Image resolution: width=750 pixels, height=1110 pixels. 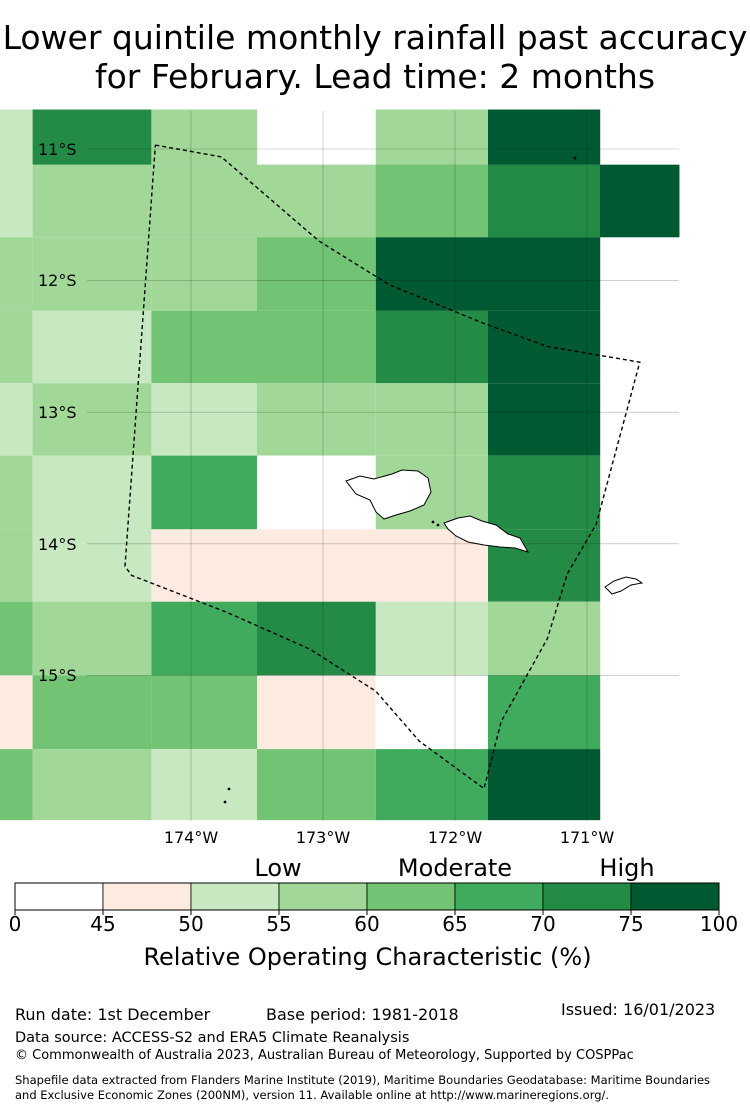 I want to click on colorbar-tick: 55, so click(x=279, y=924).